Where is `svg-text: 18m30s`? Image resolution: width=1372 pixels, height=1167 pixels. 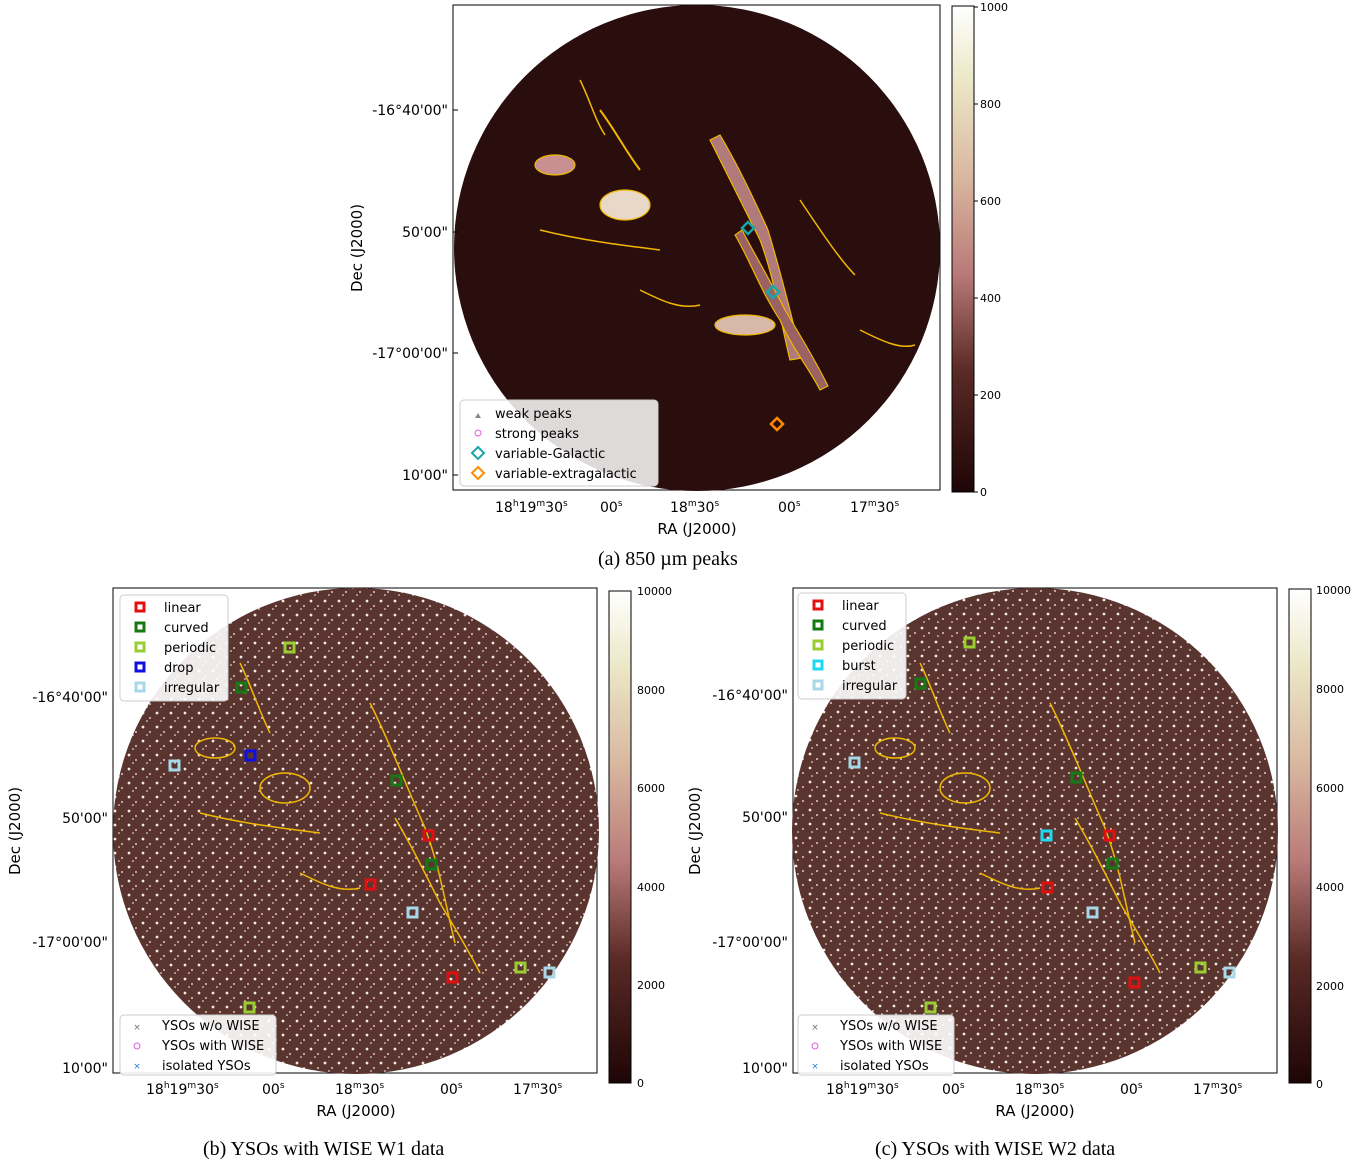 svg-text: 18m30s is located at coordinates (359, 1089).